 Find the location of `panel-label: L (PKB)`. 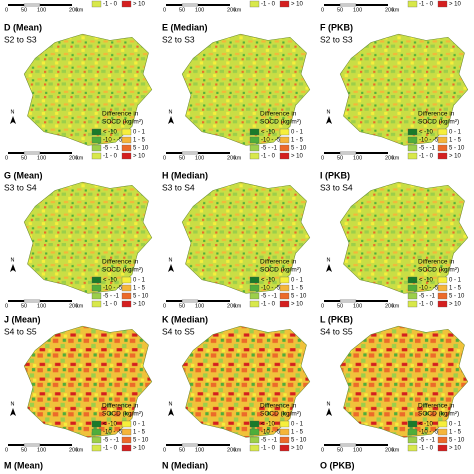

panel-label: L (PKB) is located at coordinates (336, 319).